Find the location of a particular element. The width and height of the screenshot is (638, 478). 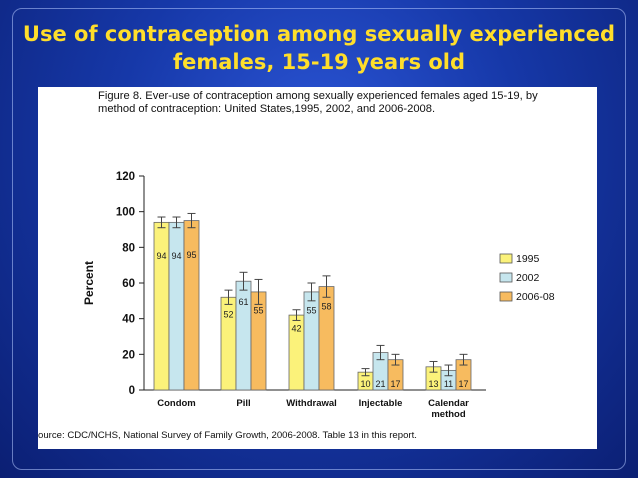

data-label: 52 is located at coordinates (228, 315).